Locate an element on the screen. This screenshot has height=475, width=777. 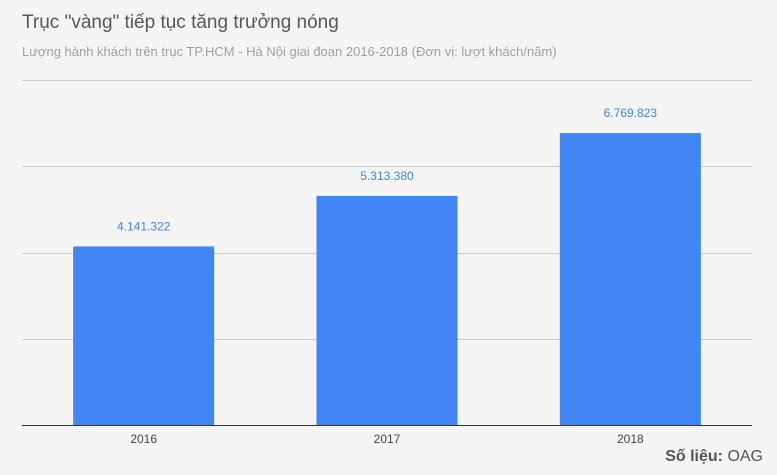
bar-2018 is located at coordinates (630, 279).